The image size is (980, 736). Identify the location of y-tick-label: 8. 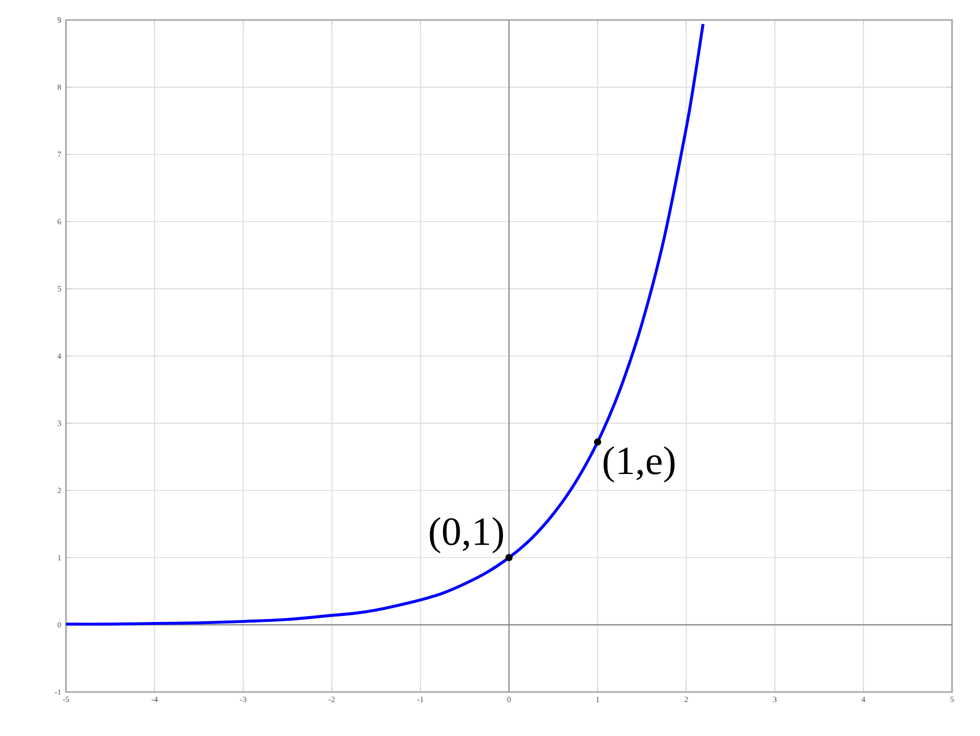
(59, 87).